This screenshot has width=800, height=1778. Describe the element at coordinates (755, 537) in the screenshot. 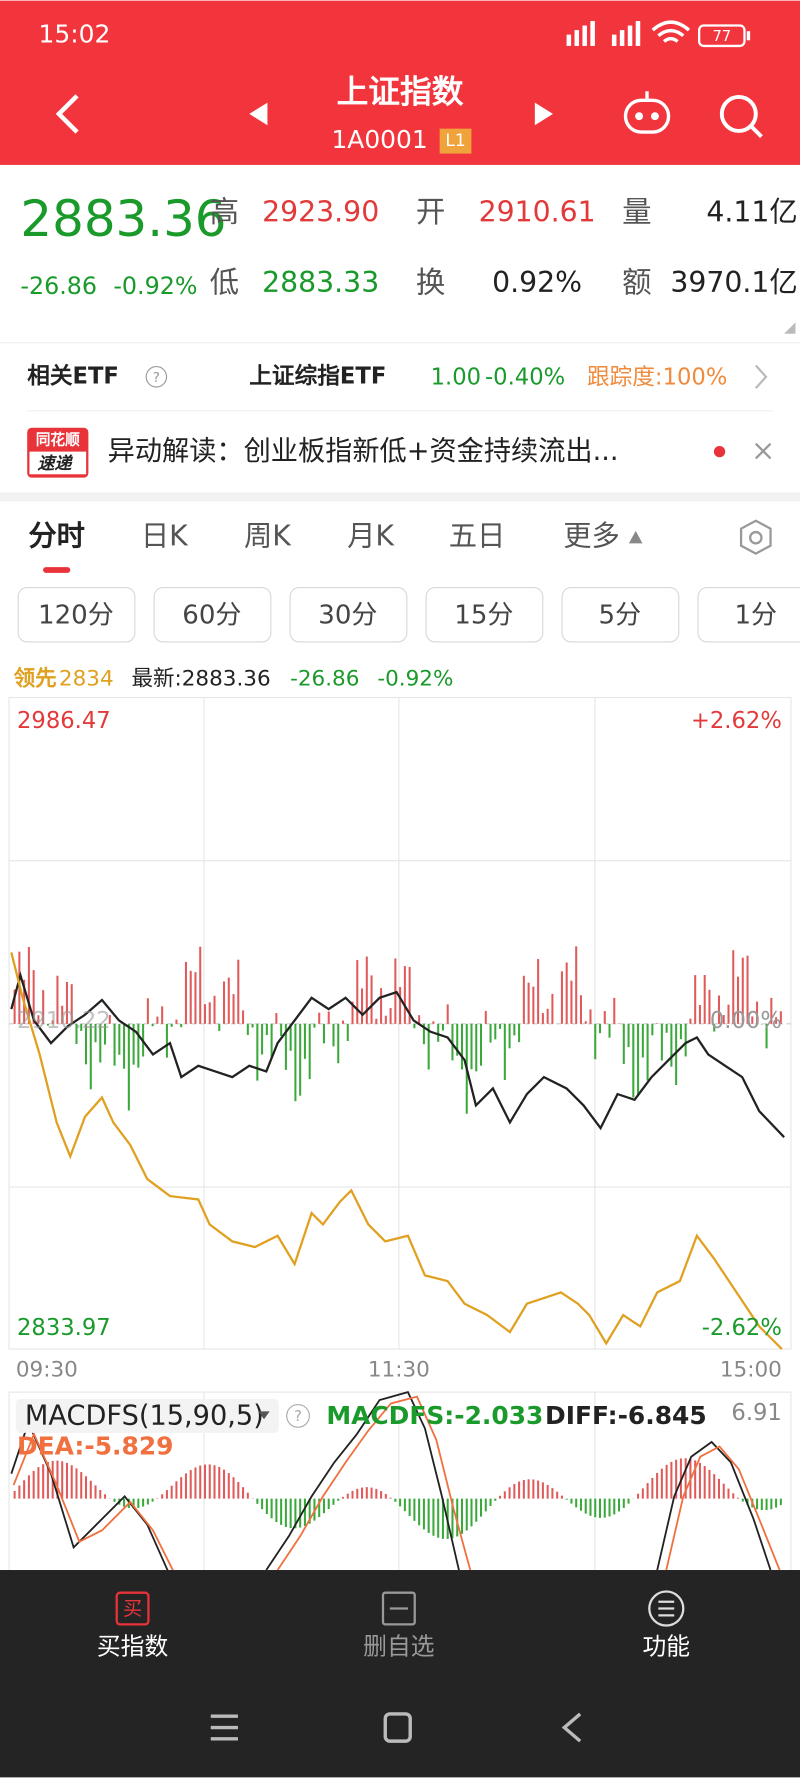

I see `settings-icon` at that location.